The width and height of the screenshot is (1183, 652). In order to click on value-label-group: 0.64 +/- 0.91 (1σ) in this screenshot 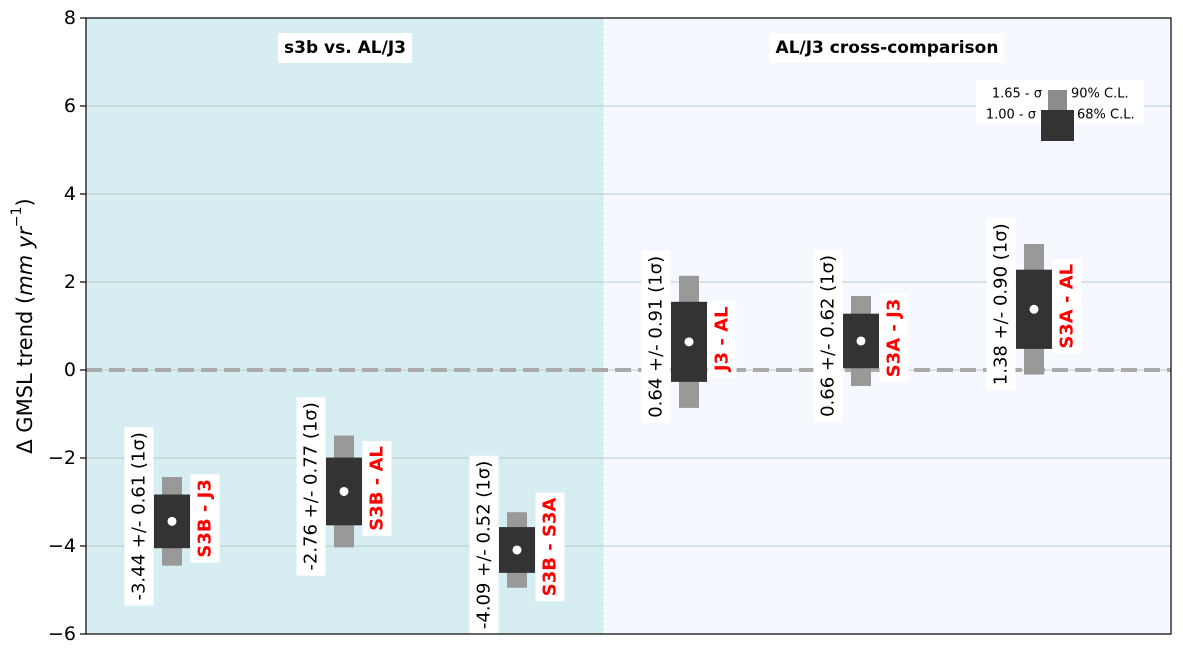, I will do `click(656, 336)`.